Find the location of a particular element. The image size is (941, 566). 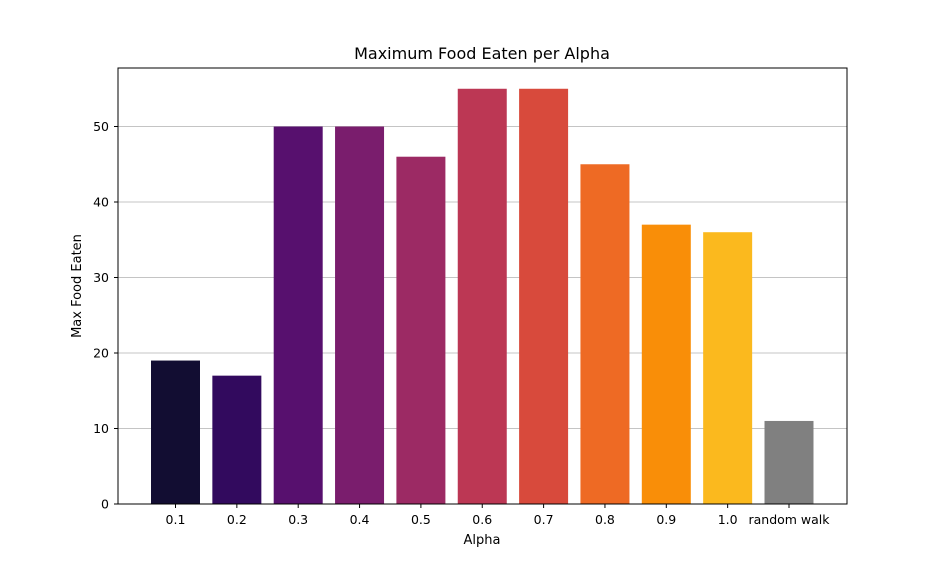

y-axis-label: Max Food Eaten is located at coordinates (77, 286).